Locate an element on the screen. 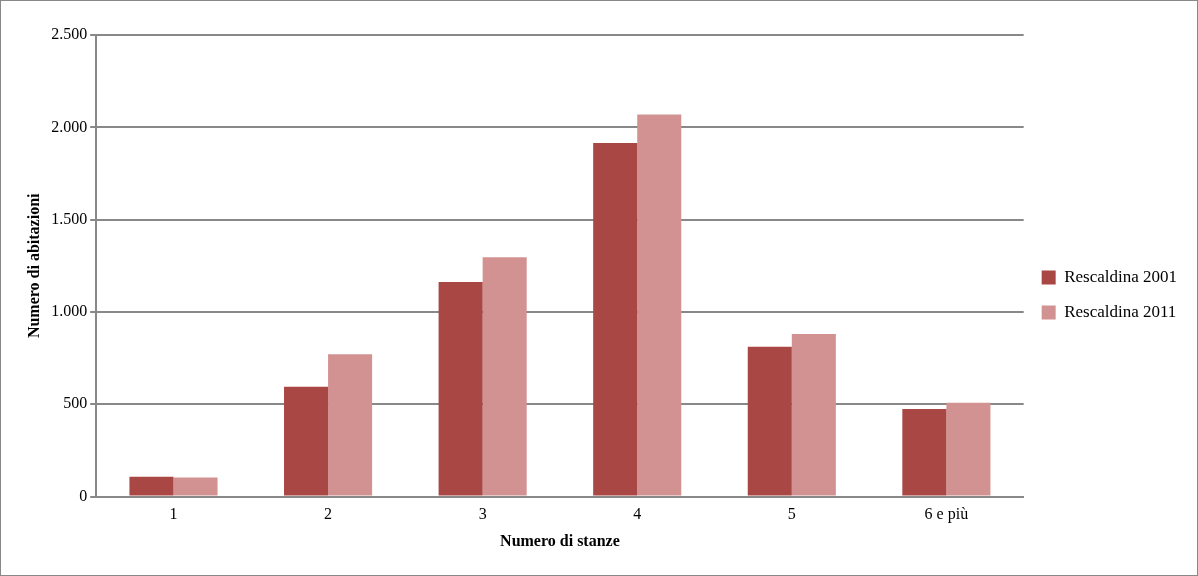 This screenshot has height=576, width=1198. y-tick-label: 2.500 is located at coordinates (69, 34).